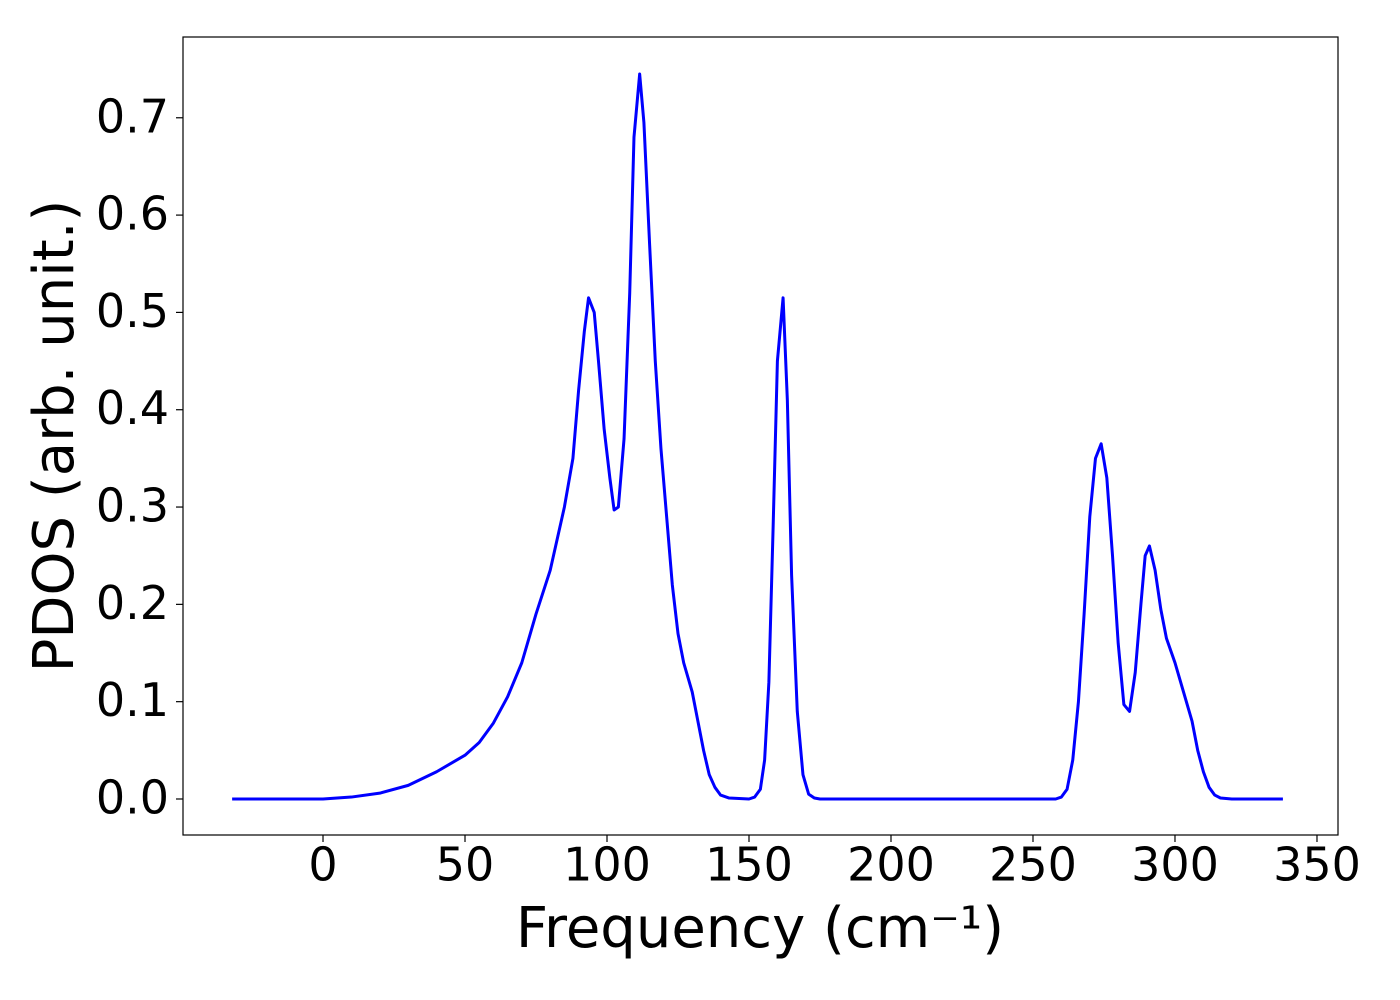 The width and height of the screenshot is (1400, 1000). What do you see at coordinates (132, 700) in the screenshot?
I see `y-tick-label: 0.1` at bounding box center [132, 700].